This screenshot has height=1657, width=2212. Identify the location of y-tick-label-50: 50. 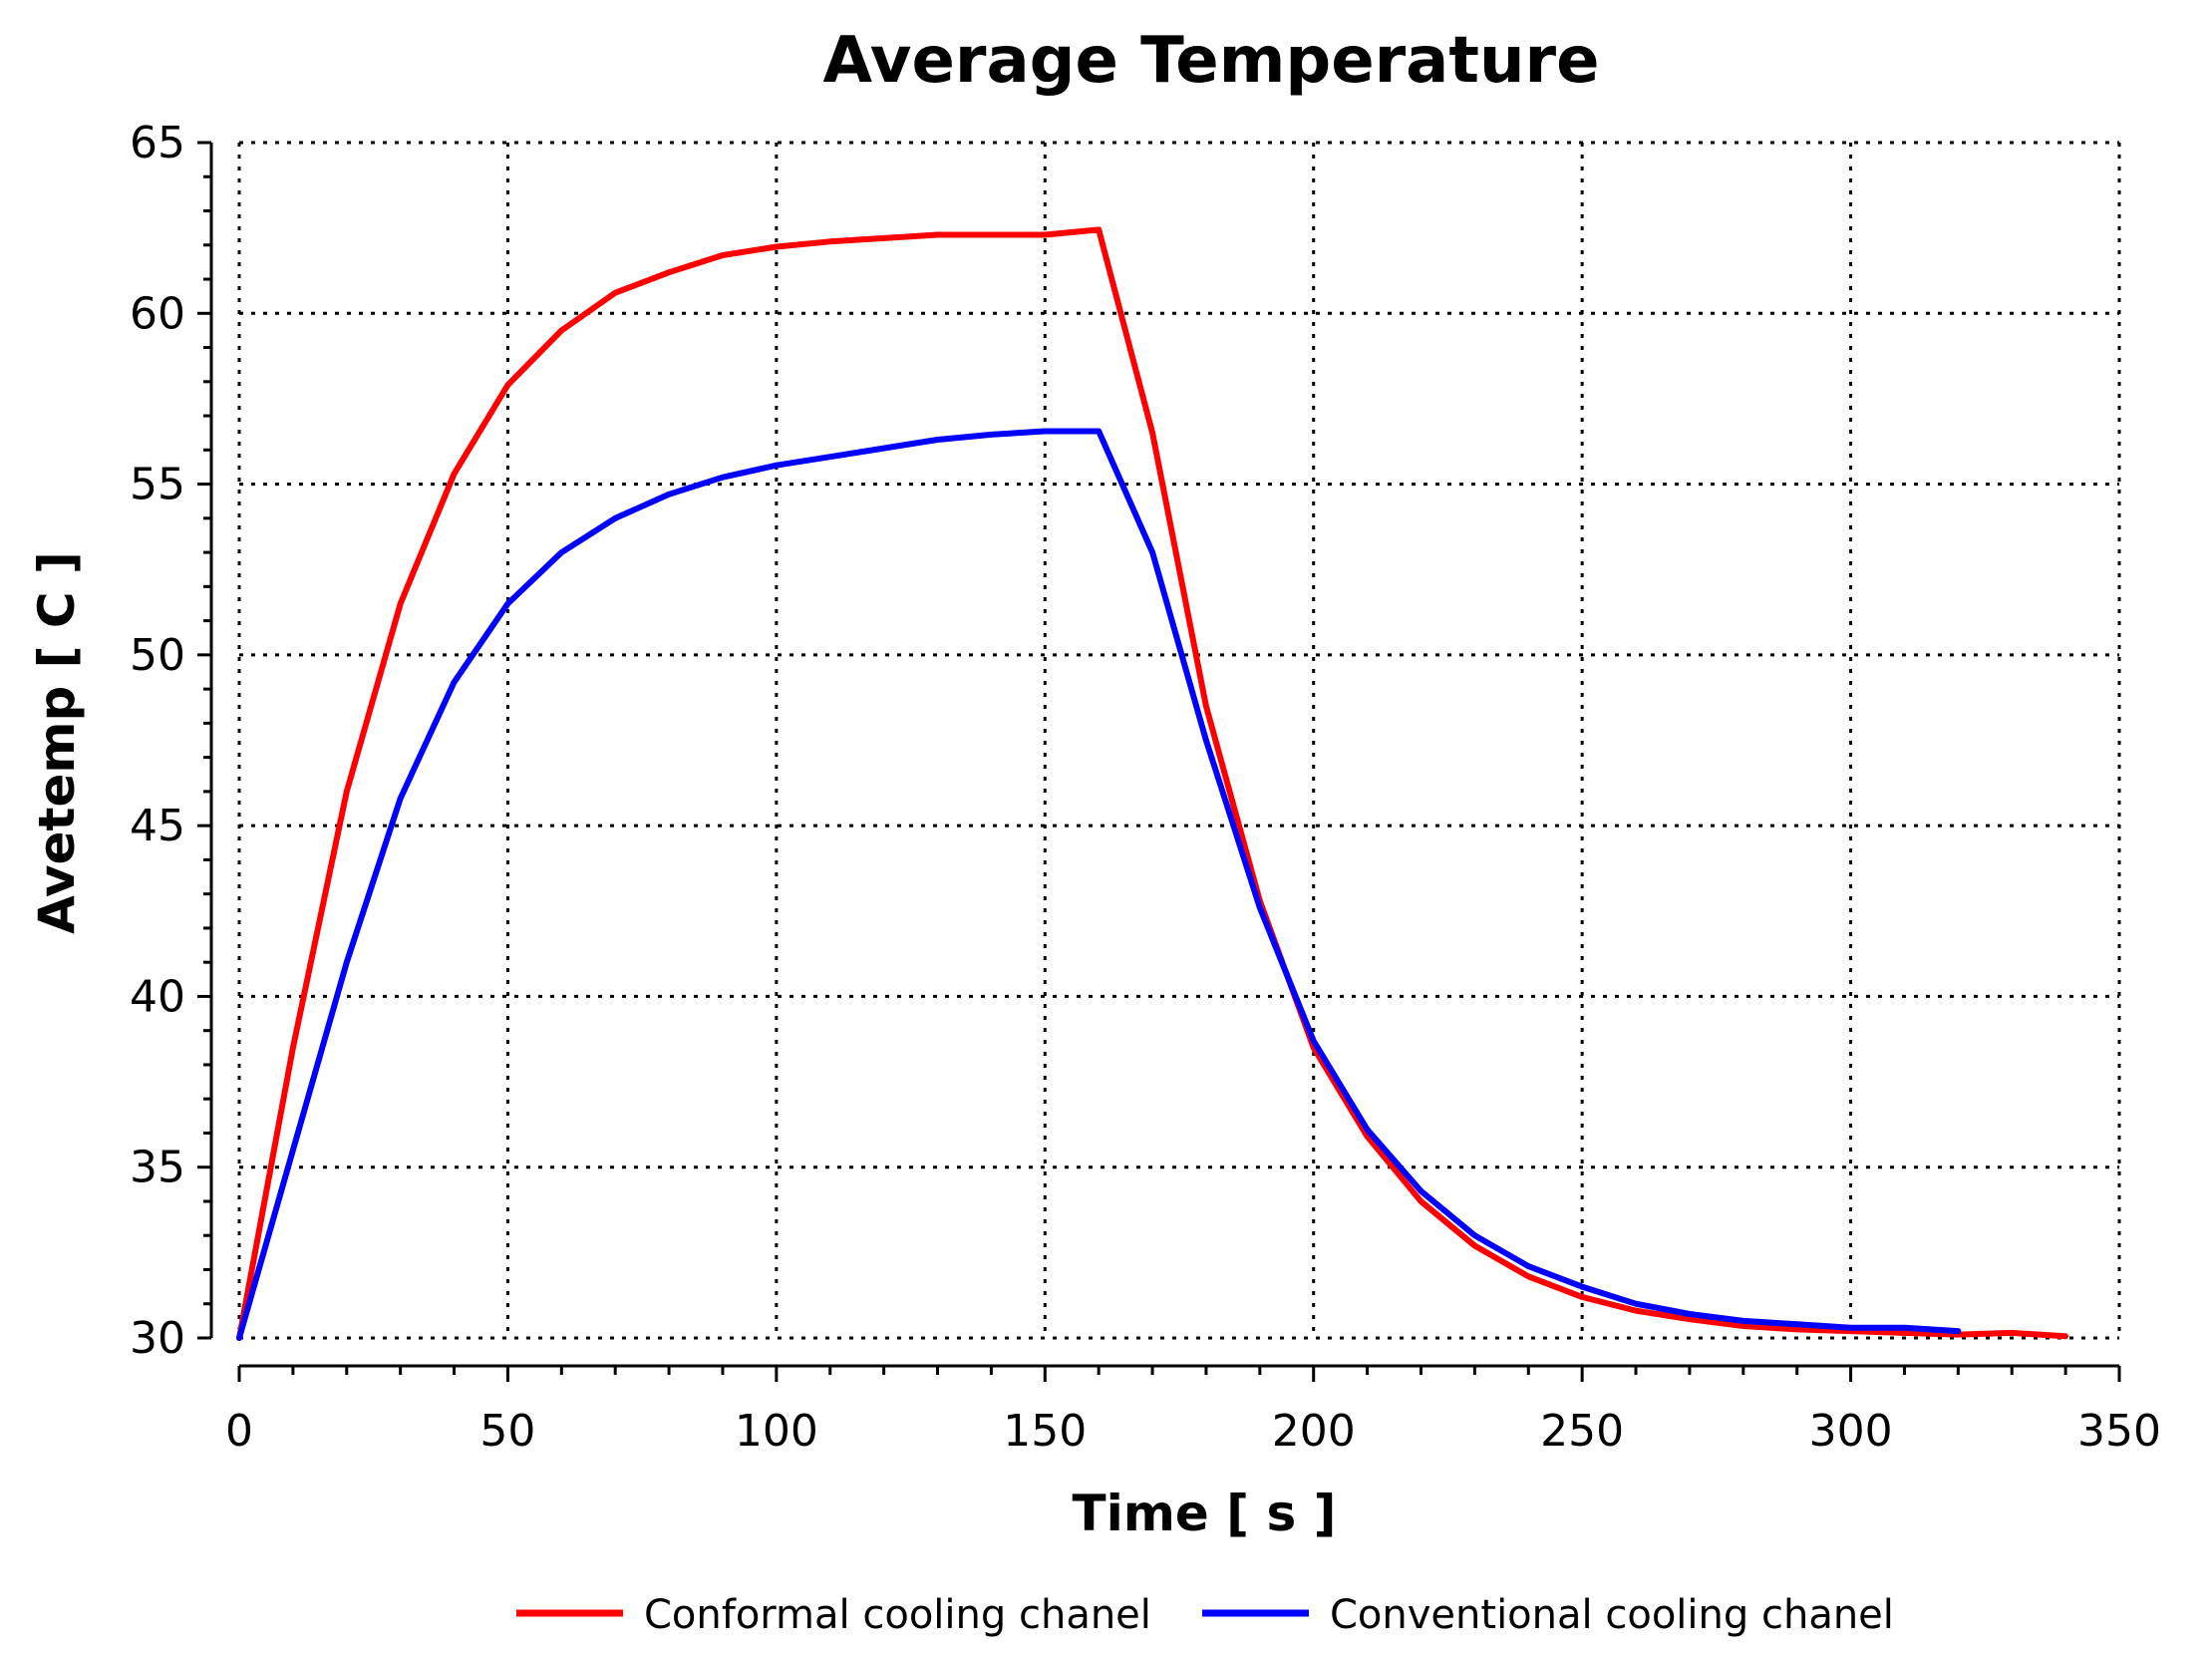
(157, 655).